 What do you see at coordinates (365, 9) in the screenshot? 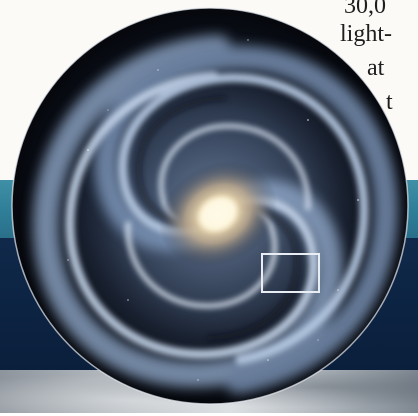
I see `text-fragment-1: 30,0` at bounding box center [365, 9].